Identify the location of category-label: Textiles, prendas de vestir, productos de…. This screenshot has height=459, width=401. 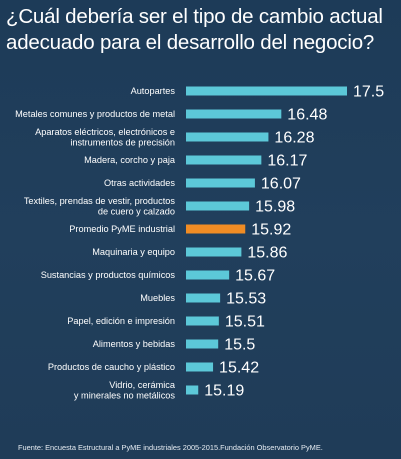
(100, 206).